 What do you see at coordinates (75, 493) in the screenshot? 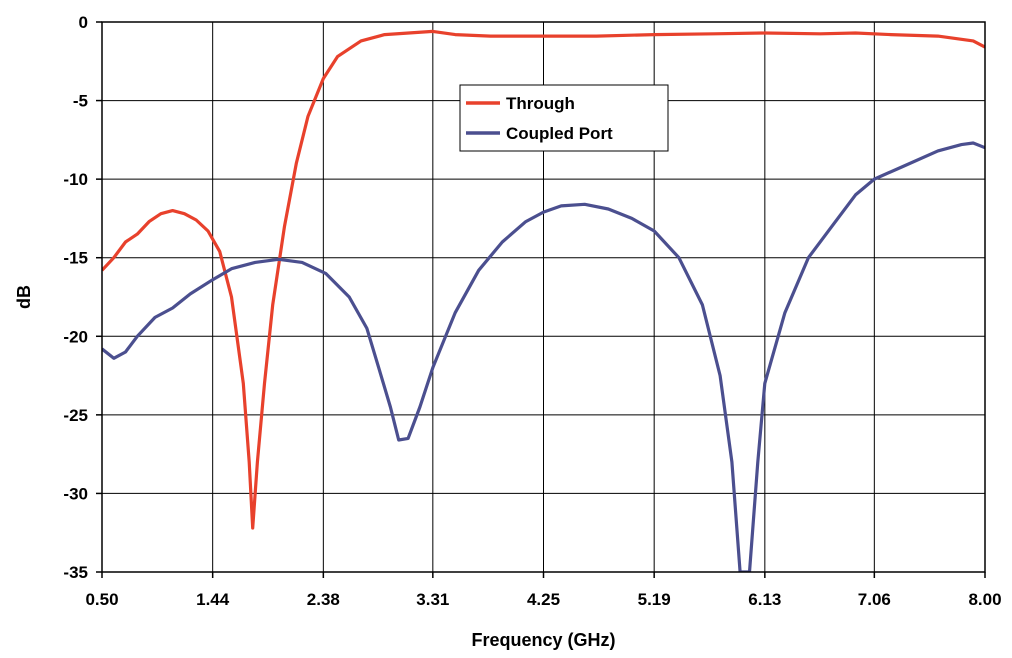
I see `y-tick-label: -30` at bounding box center [75, 493].